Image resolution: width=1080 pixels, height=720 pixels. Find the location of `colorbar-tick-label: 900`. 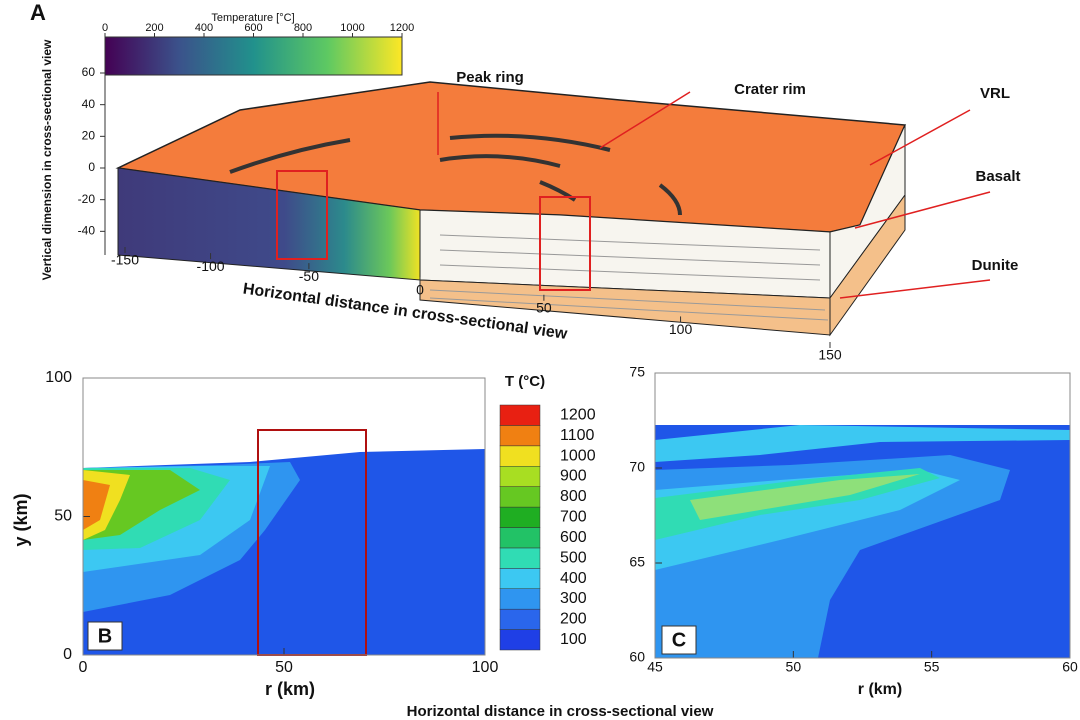

colorbar-tick-label: 900 is located at coordinates (573, 476).